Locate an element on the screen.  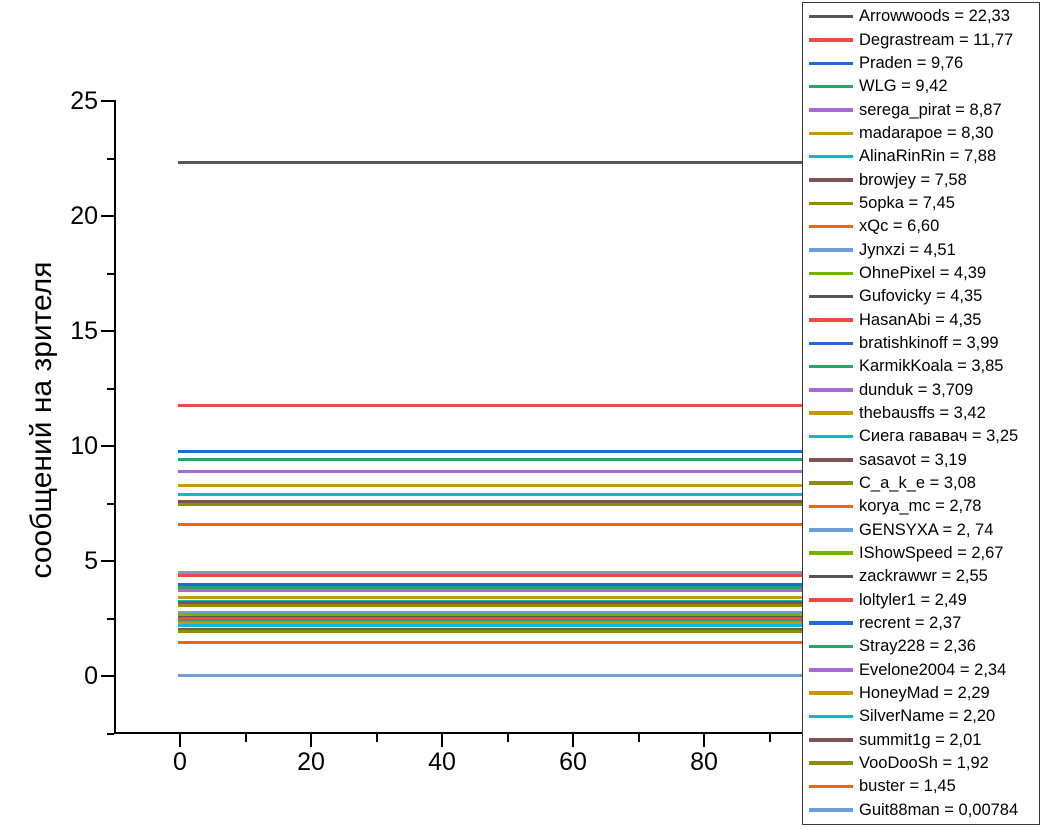
legend-label: madarapoe = 8,30 is located at coordinates (926, 133).